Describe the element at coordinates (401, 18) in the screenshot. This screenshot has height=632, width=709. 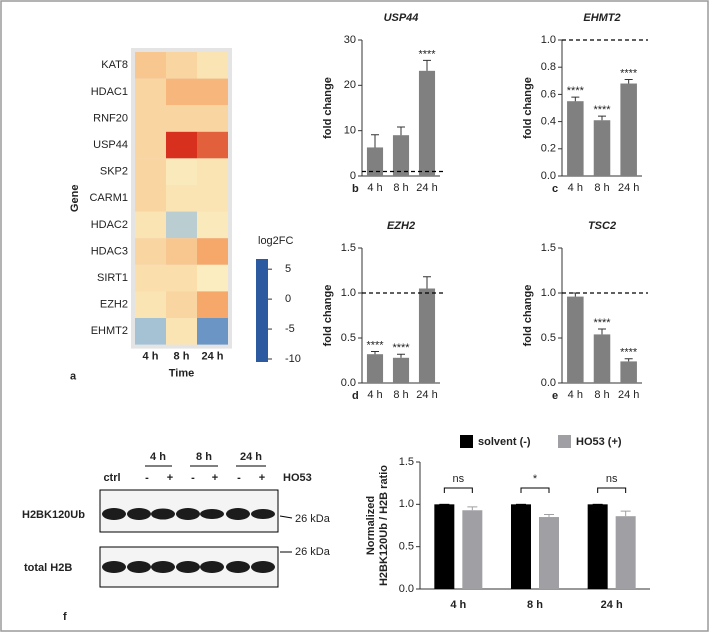
I see `chart-title: USP44` at that location.